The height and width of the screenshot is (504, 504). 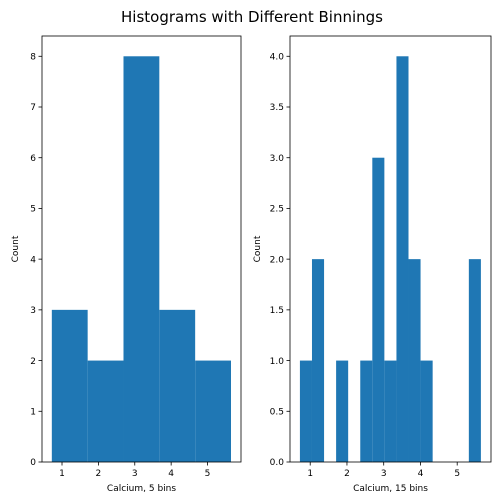 What do you see at coordinates (384, 474) in the screenshot?
I see `x-tick-label-15-bins-3: 3` at bounding box center [384, 474].